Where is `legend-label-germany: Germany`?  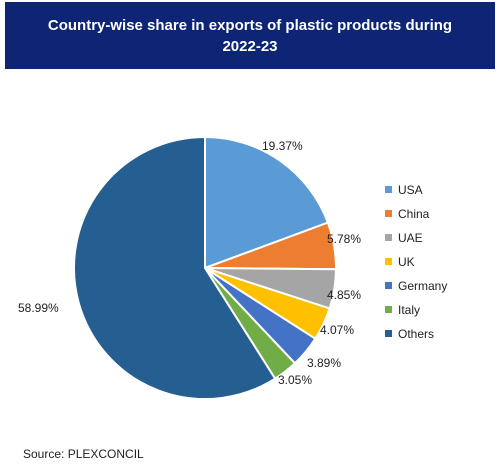 legend-label-germany: Germany is located at coordinates (422, 286).